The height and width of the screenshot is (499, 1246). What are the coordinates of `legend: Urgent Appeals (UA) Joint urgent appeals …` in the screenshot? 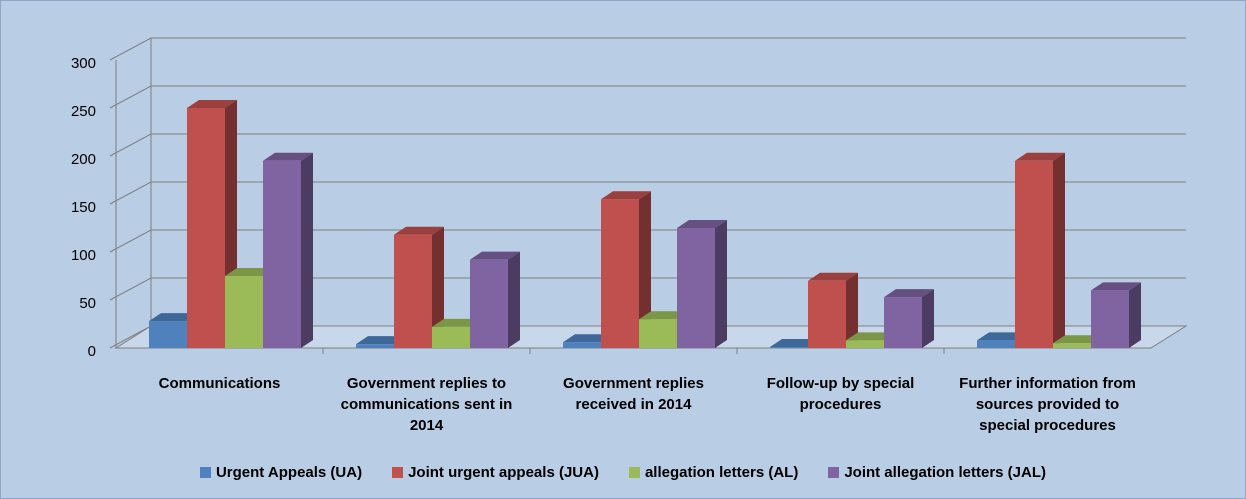 It's located at (623, 472).